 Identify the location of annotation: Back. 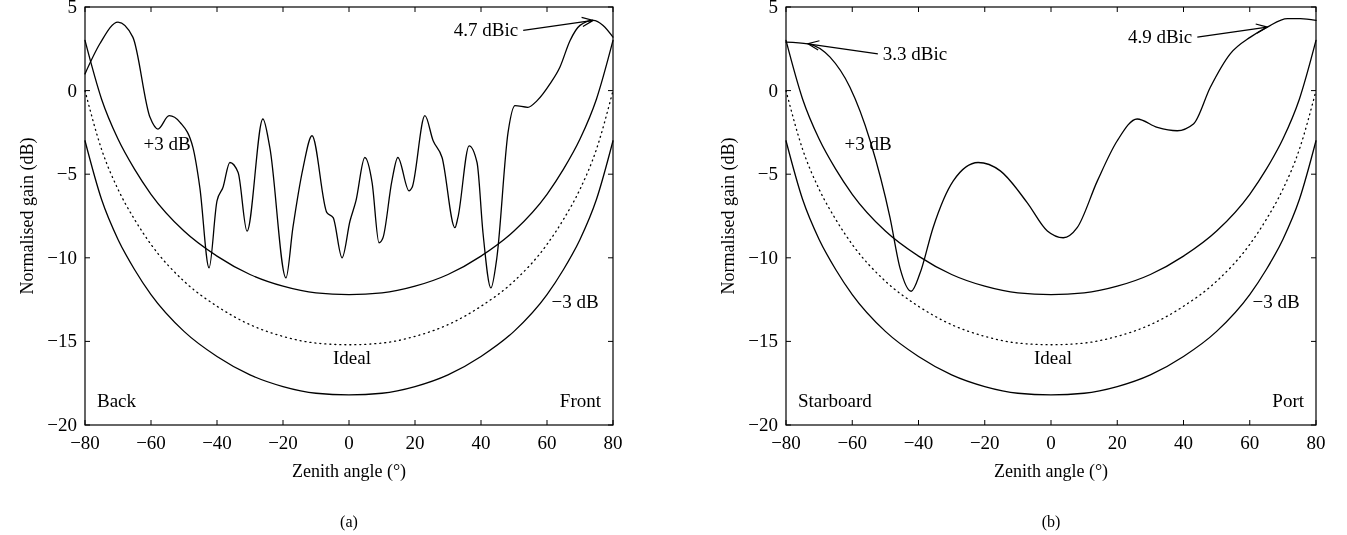
(117, 400).